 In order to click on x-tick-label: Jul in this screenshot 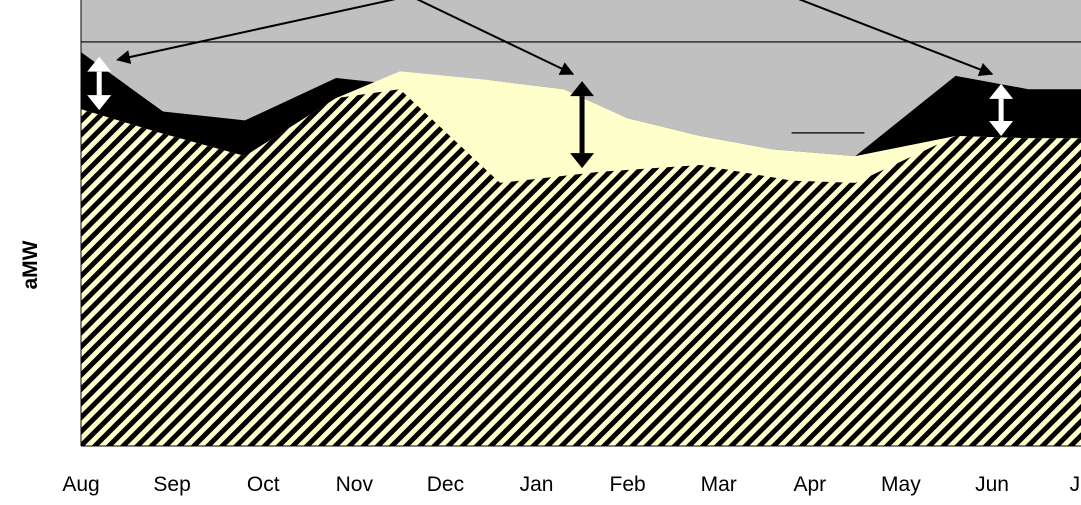, I will do `click(1075, 484)`.